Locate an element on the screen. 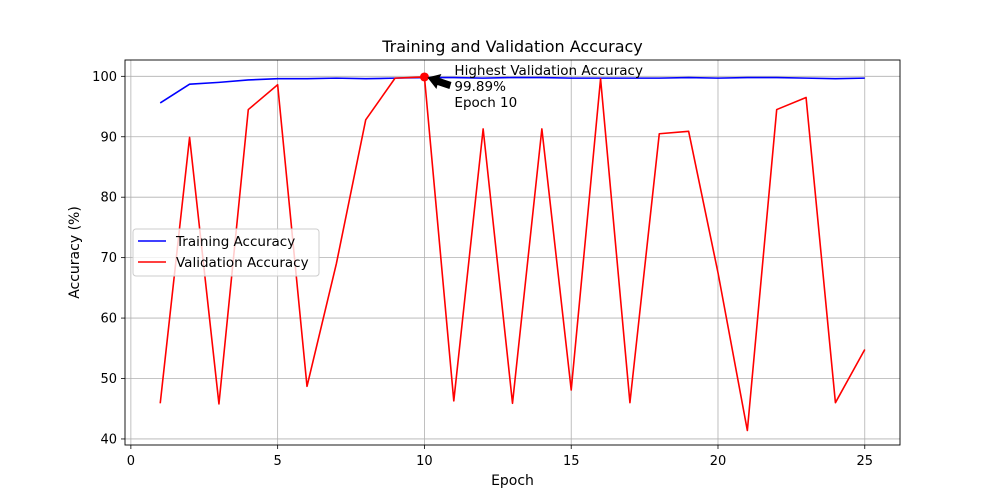  y-axis-label: Accuracy (%) is located at coordinates (75, 252).